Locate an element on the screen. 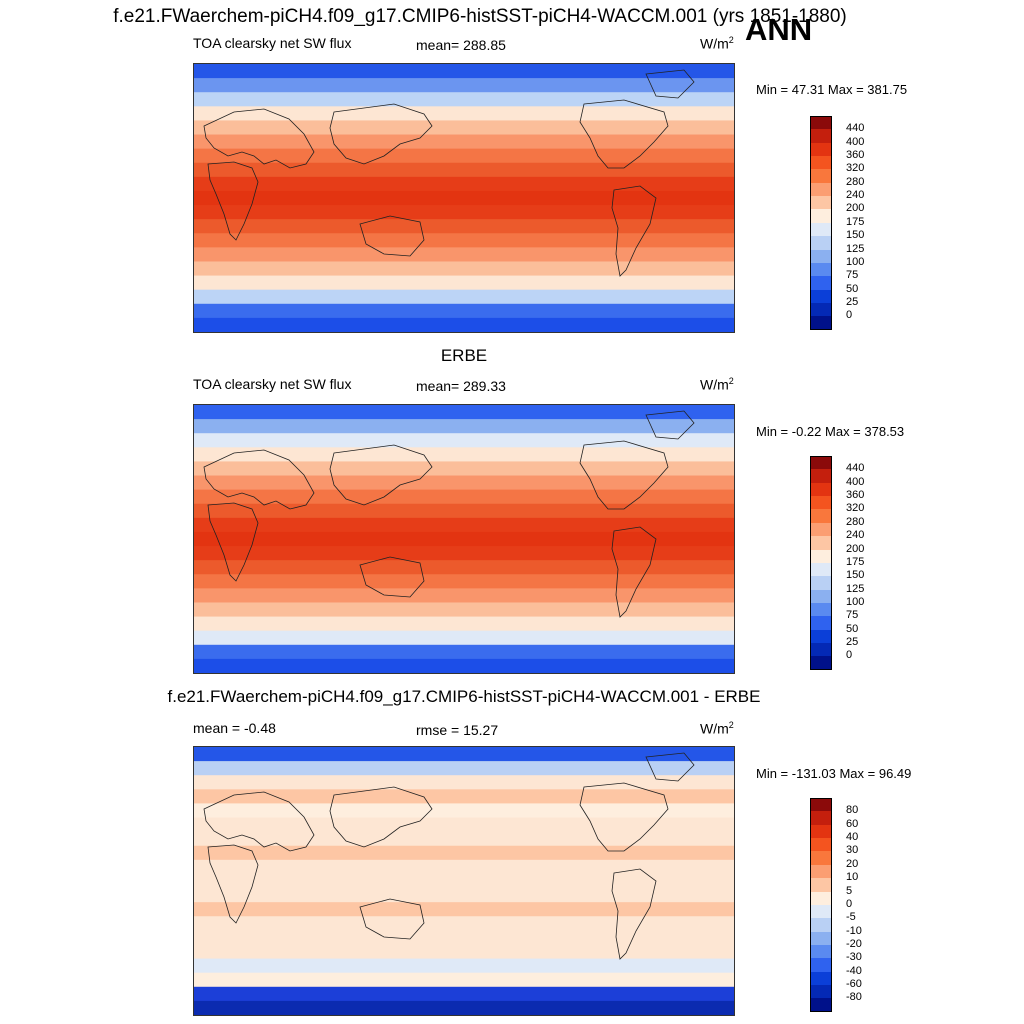 This screenshot has height=1024, width=1024. min-max-label: Min = -0.22 Max = 378.53 is located at coordinates (830, 431).